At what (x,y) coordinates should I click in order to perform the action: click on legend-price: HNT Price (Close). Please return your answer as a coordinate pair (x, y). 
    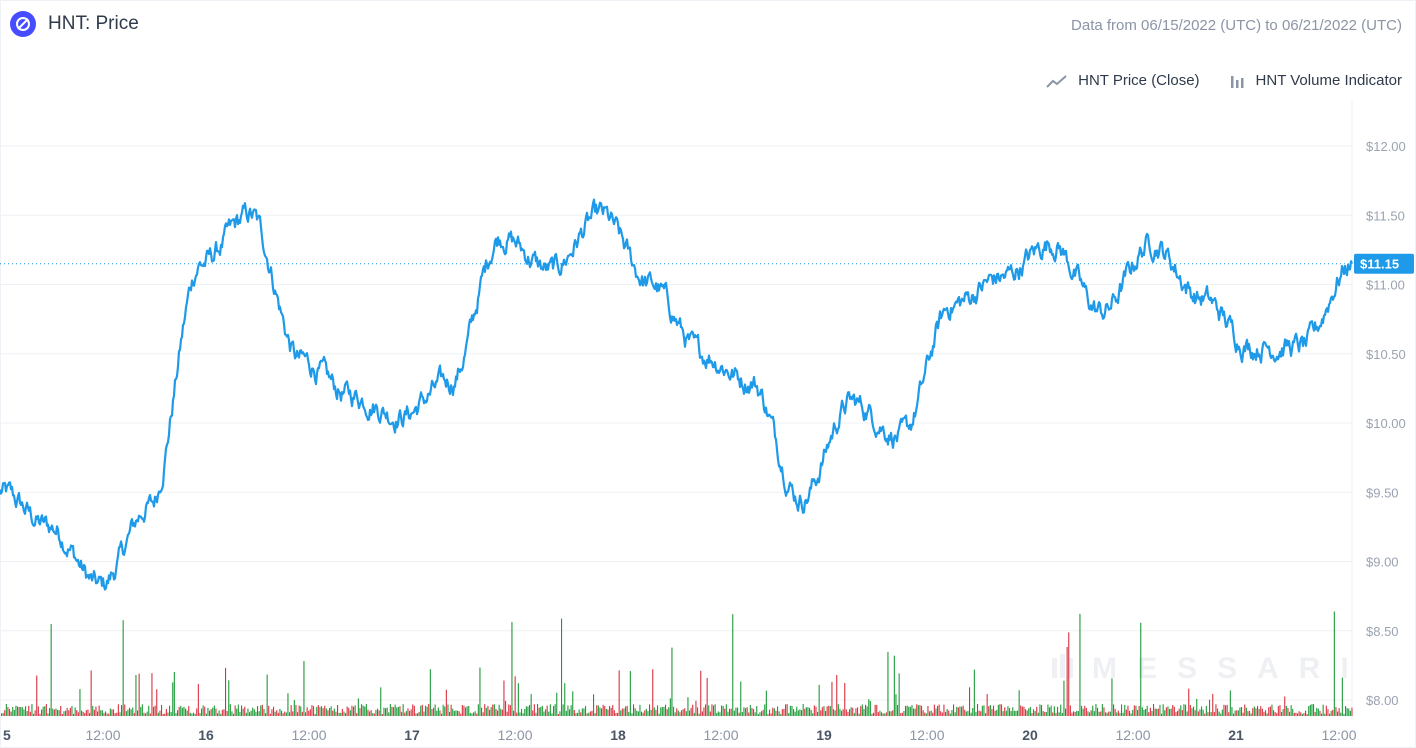
    Looking at the image, I should click on (1123, 80).